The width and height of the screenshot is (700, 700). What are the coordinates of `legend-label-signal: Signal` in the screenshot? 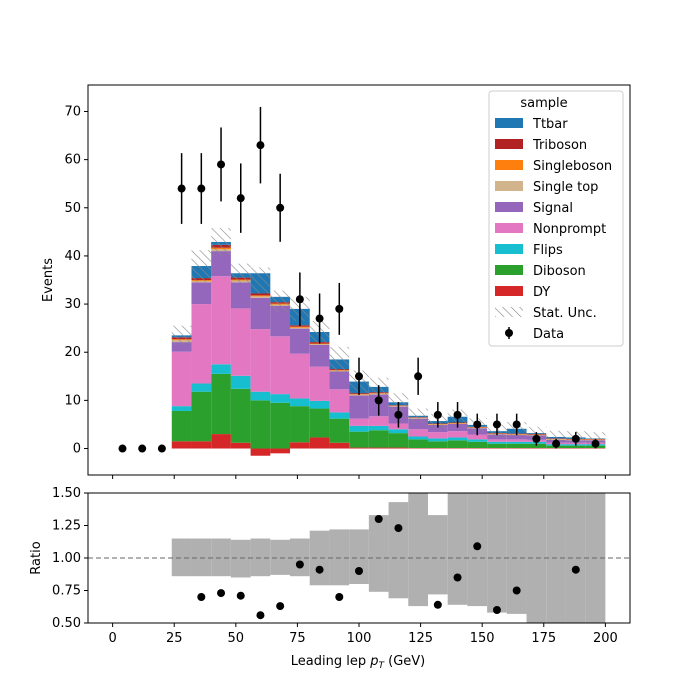 It's located at (553, 208).